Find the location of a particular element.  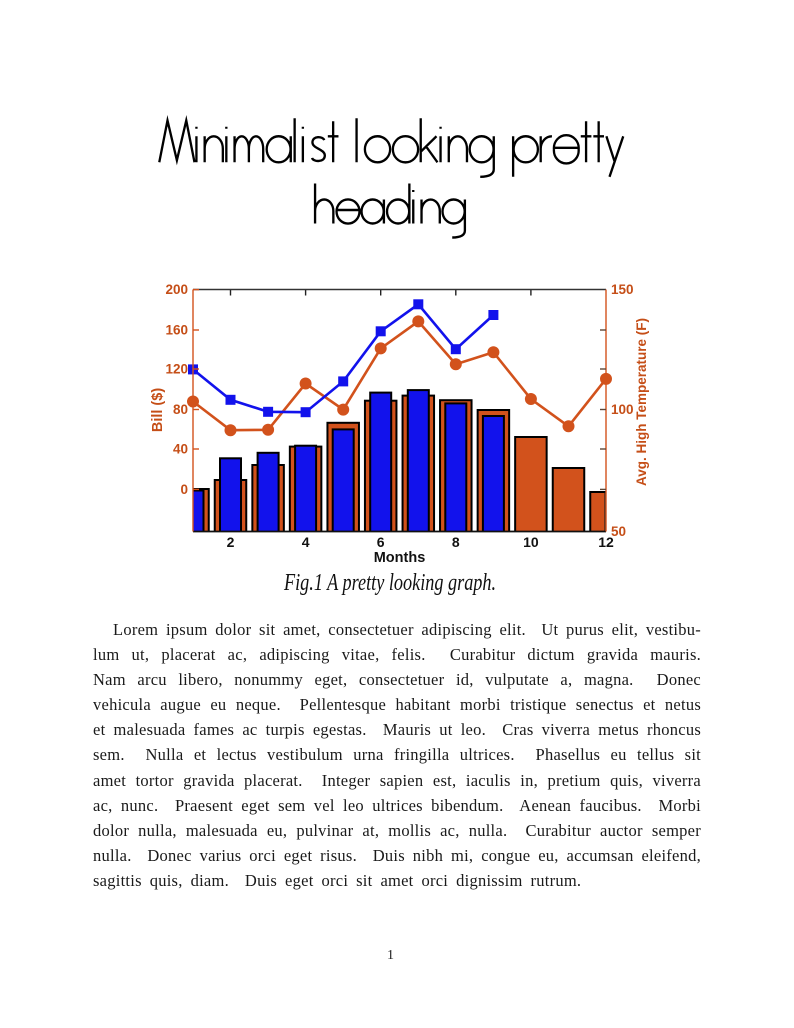

svg-text: 8 is located at coordinates (456, 542).